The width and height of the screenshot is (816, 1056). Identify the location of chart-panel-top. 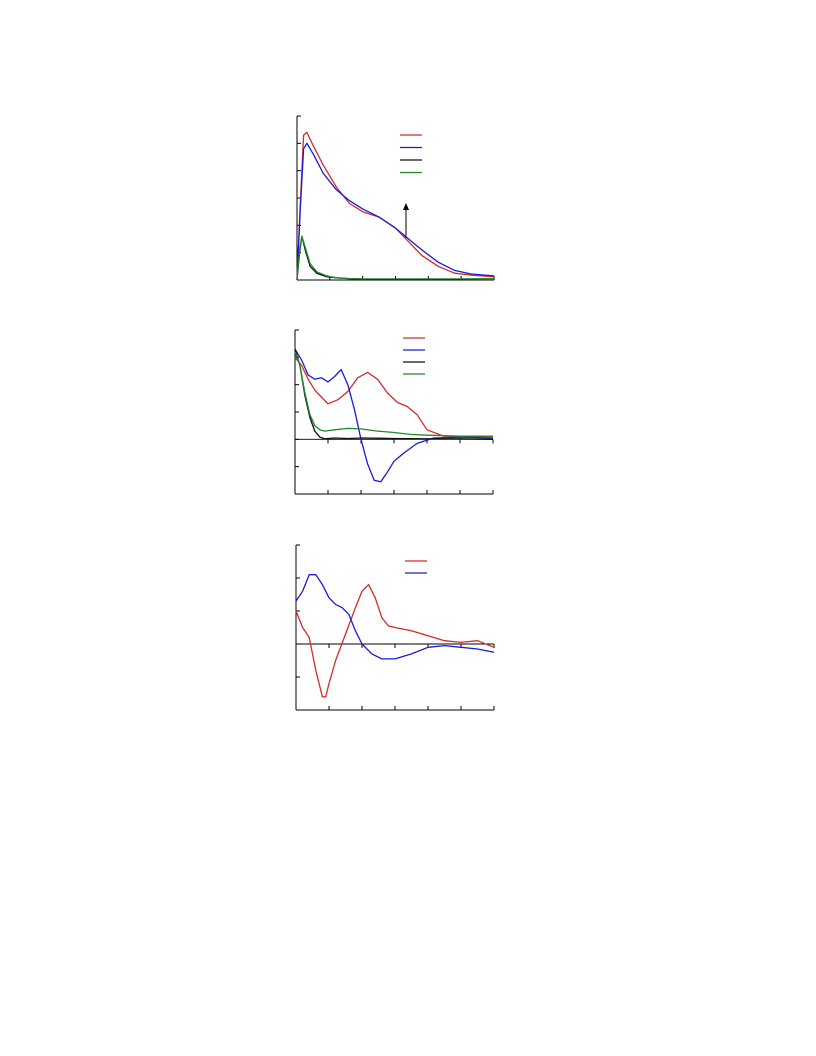
(395, 198).